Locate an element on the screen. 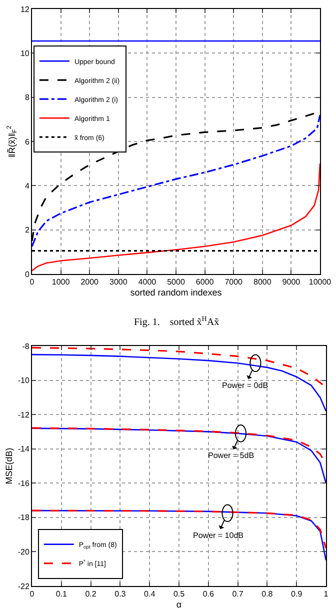 The width and height of the screenshot is (336, 614). y-tick-label: -8 is located at coordinates (26, 346).